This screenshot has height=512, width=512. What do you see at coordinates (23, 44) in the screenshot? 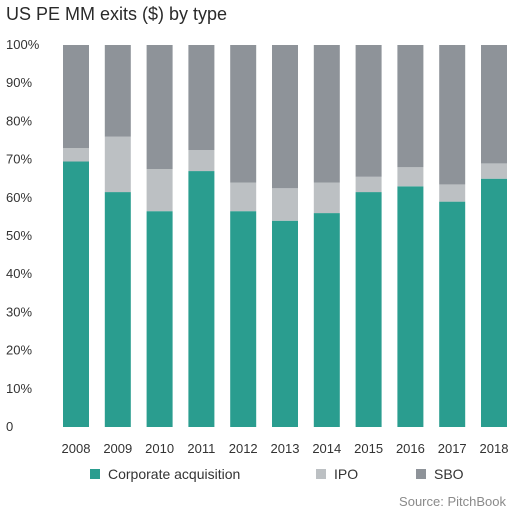
I see `y-tick-label: 100%` at bounding box center [23, 44].